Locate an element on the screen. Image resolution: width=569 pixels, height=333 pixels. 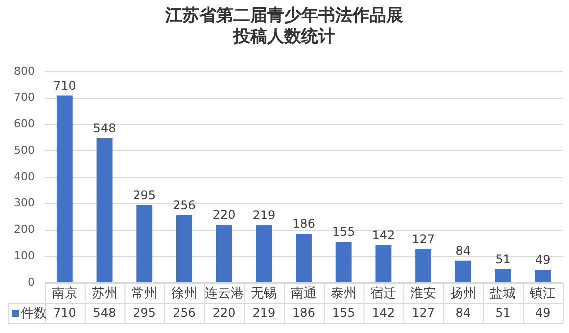
data-label: 295 is located at coordinates (144, 195).